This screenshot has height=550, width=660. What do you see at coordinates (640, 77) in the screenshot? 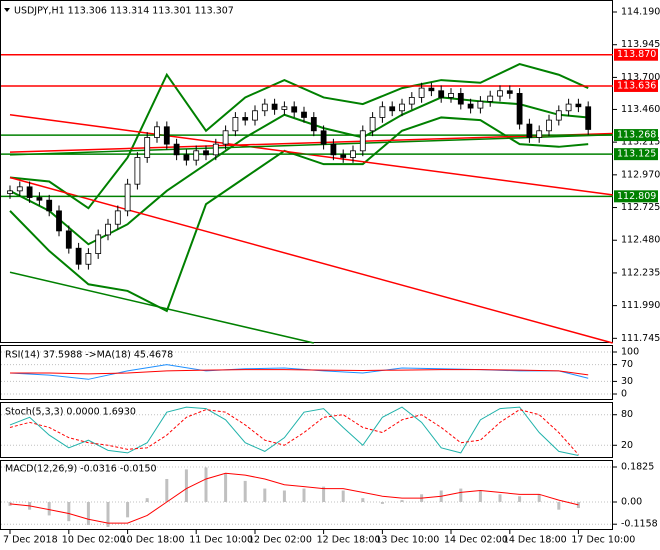
I see `y-tick-label: 113.700` at bounding box center [640, 77].